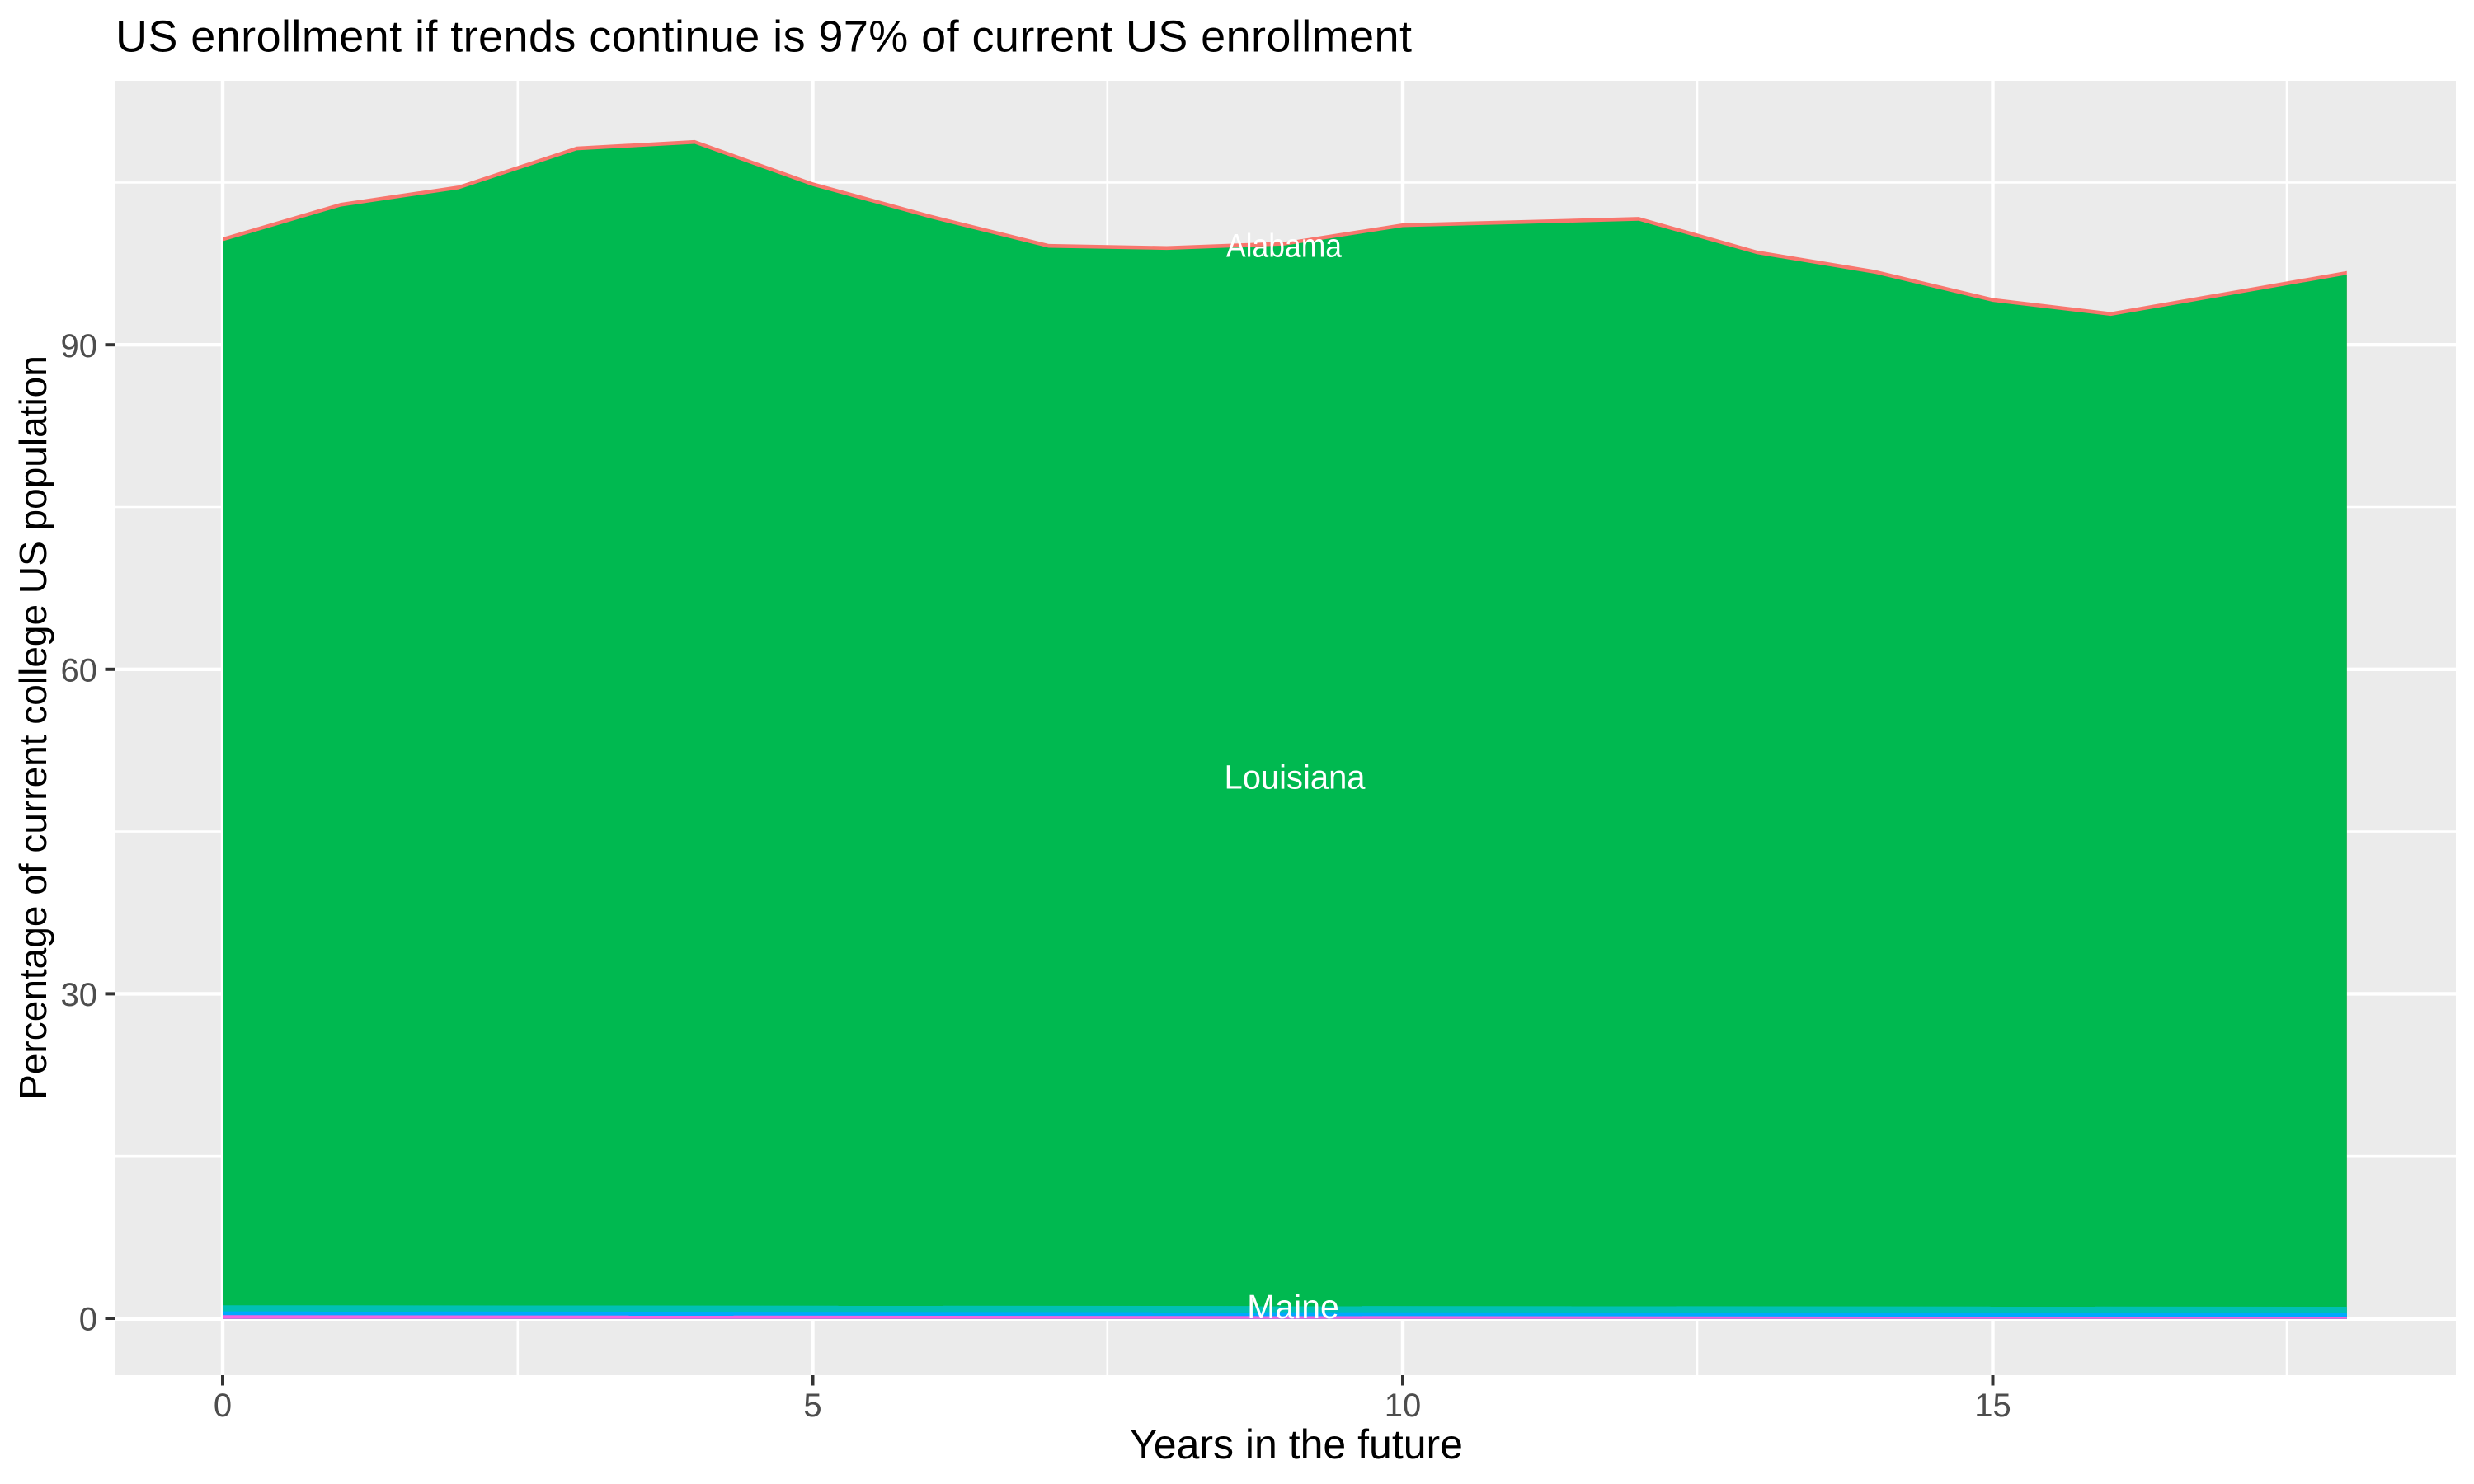 This screenshot has height=1484, width=2474. I want to click on svg-text: Maine, so click(1293, 1307).